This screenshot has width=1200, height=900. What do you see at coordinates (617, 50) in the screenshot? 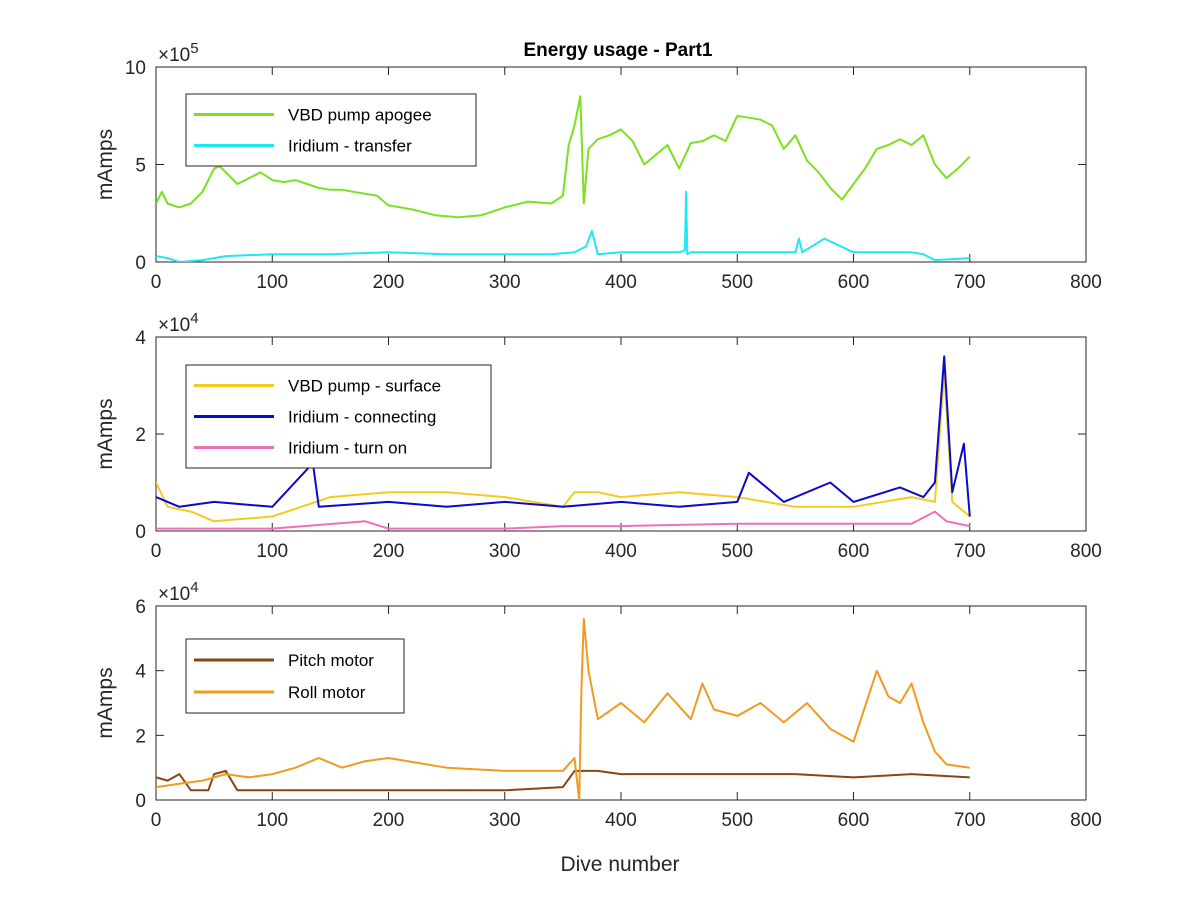
I see `figure-title: Energy usage - Part1` at bounding box center [617, 50].